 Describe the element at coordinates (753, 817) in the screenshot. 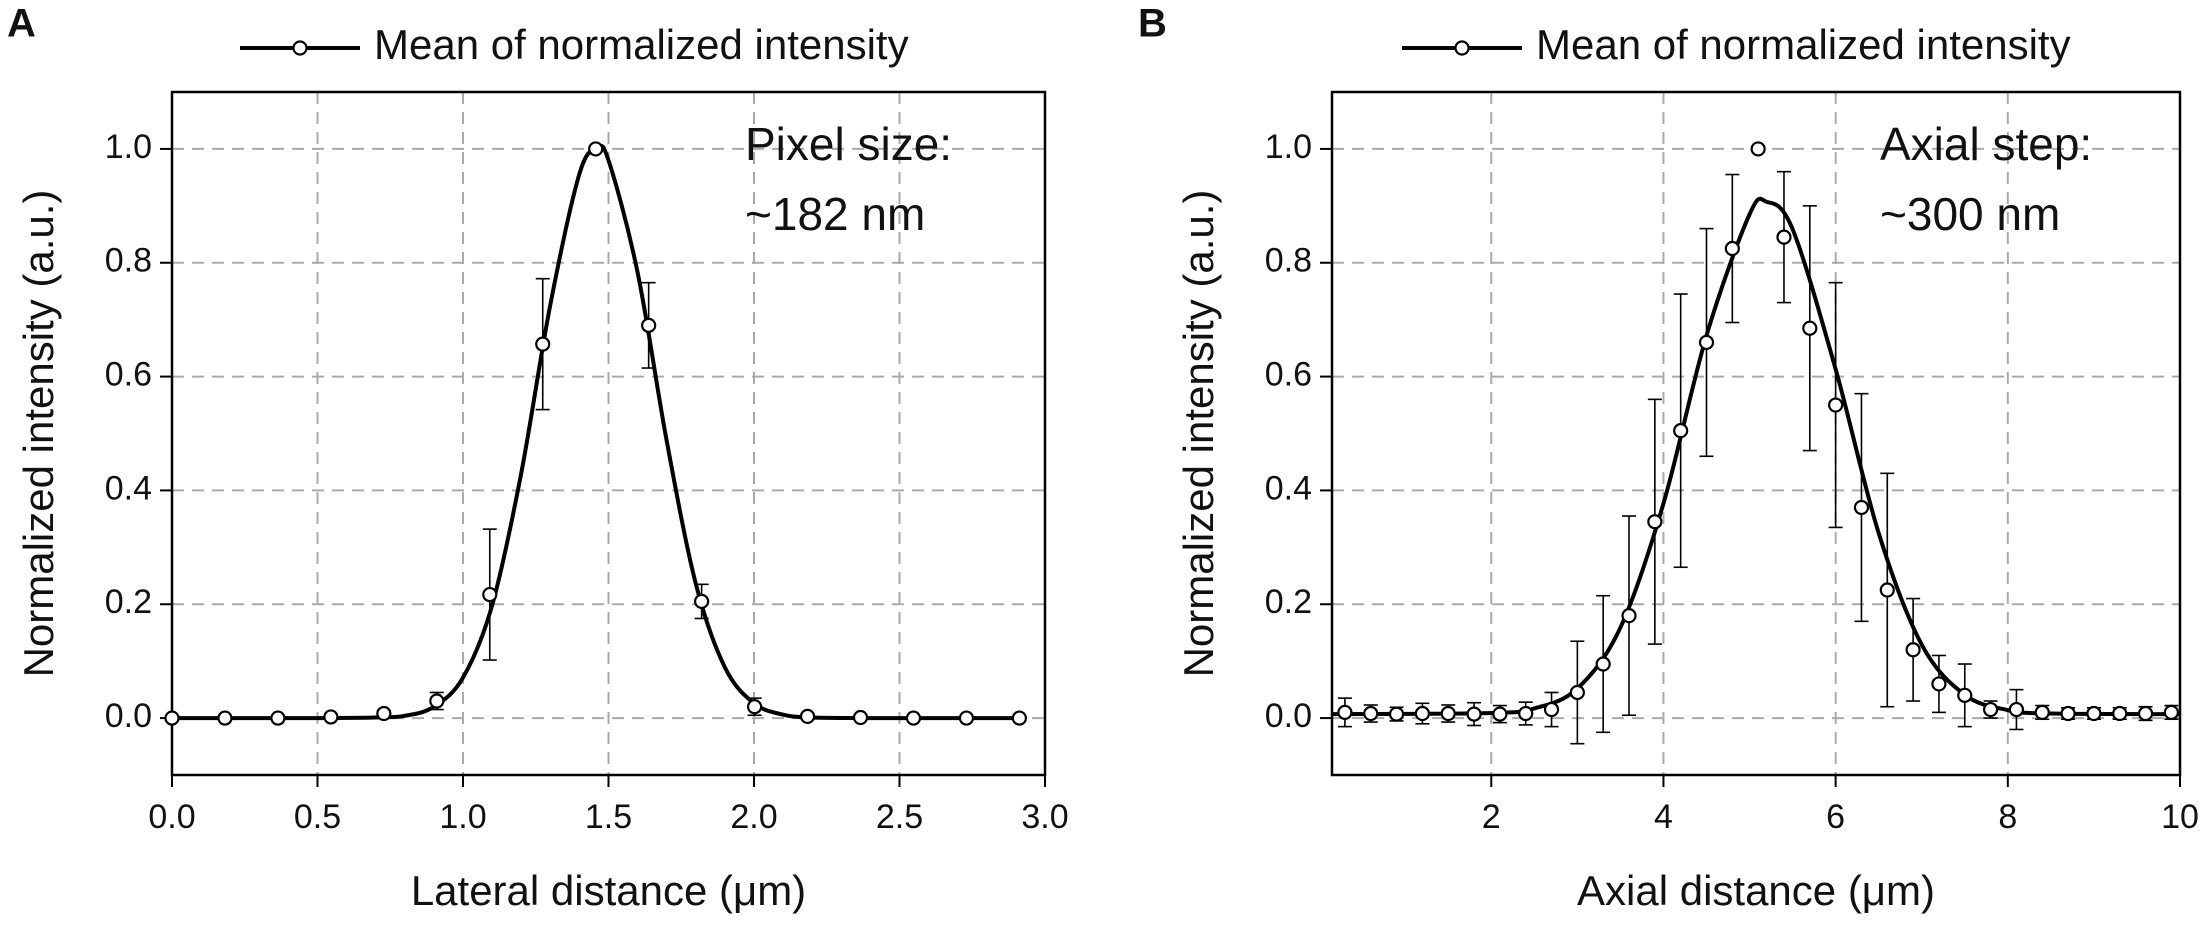

I see `x-tick-label: 2.0` at that location.